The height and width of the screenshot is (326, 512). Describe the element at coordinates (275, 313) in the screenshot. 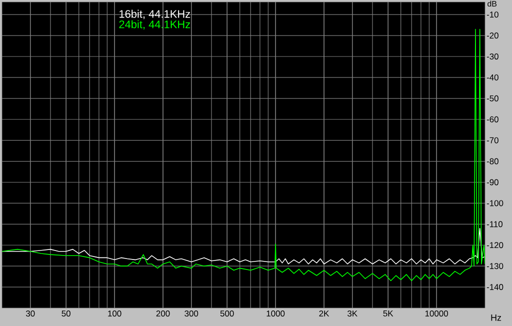

I see `x-tick-label: 1000` at that location.